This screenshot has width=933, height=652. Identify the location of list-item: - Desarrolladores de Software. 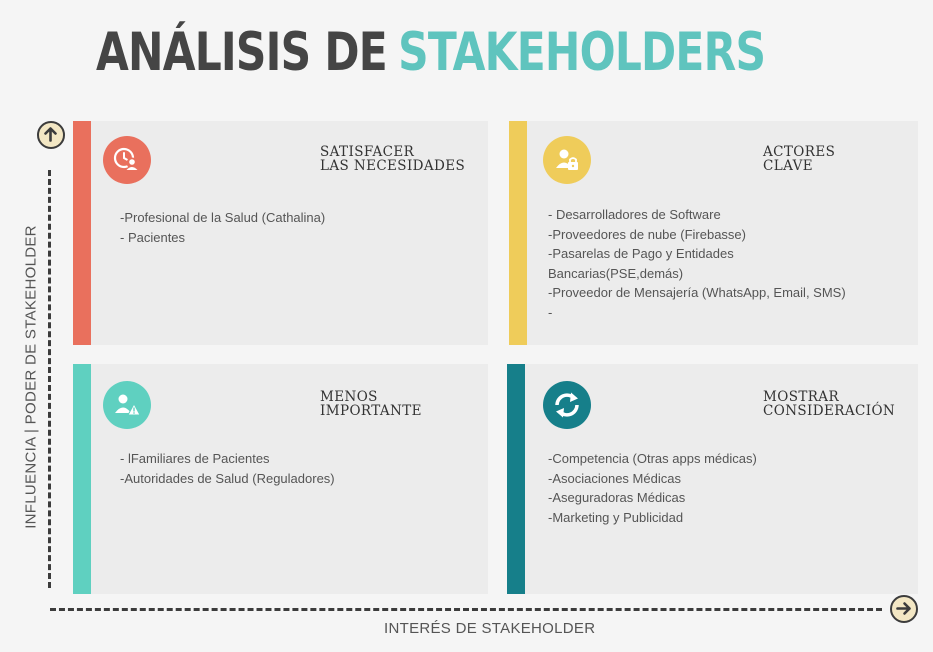
(634, 214).